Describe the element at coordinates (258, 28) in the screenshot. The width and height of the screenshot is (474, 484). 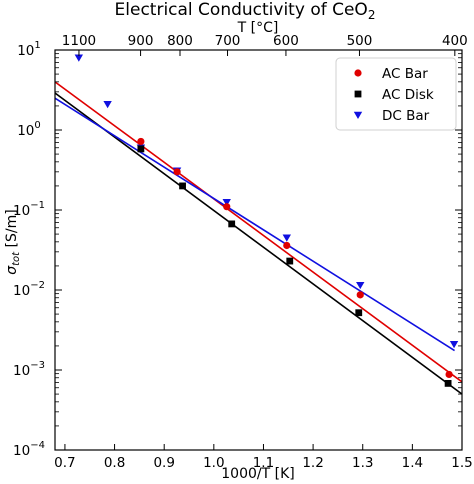
I see `top-axis-label: T [°C]` at that location.